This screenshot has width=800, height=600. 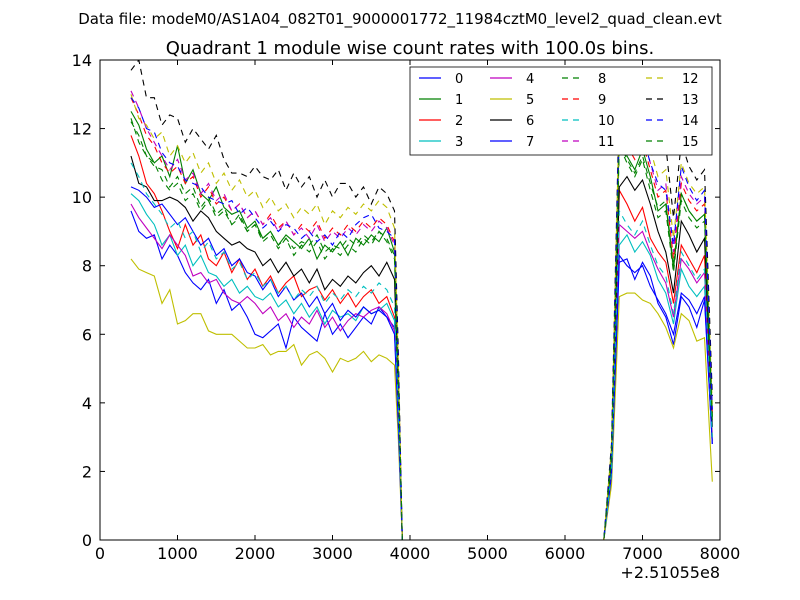 I want to click on legend-label-10: 10, so click(x=606, y=121).